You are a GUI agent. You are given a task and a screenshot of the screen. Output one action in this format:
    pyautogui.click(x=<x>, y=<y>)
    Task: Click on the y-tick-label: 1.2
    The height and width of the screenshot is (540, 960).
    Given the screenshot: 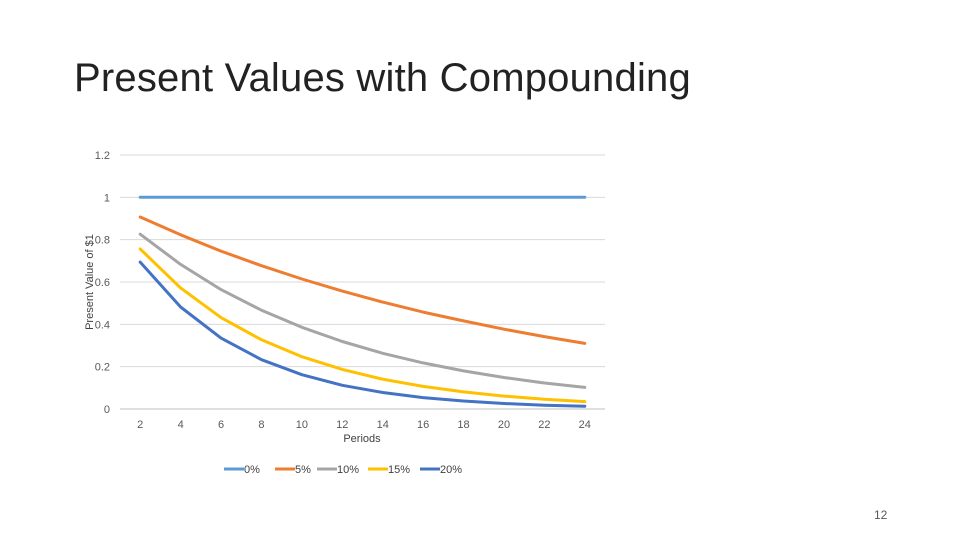 What is the action you would take?
    pyautogui.click(x=102, y=156)
    